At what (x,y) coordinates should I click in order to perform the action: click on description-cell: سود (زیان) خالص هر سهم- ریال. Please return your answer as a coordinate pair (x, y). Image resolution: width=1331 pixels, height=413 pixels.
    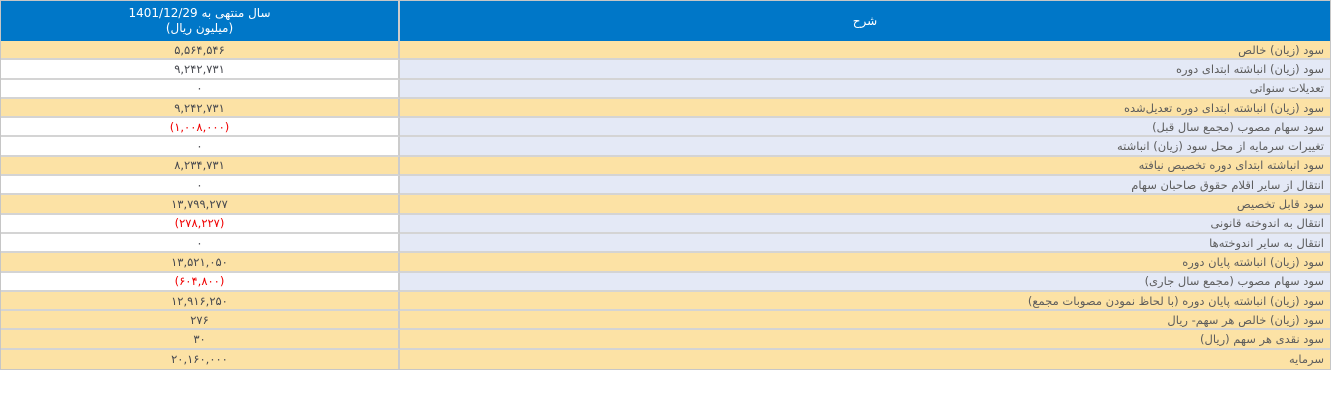
    Looking at the image, I should click on (865, 321).